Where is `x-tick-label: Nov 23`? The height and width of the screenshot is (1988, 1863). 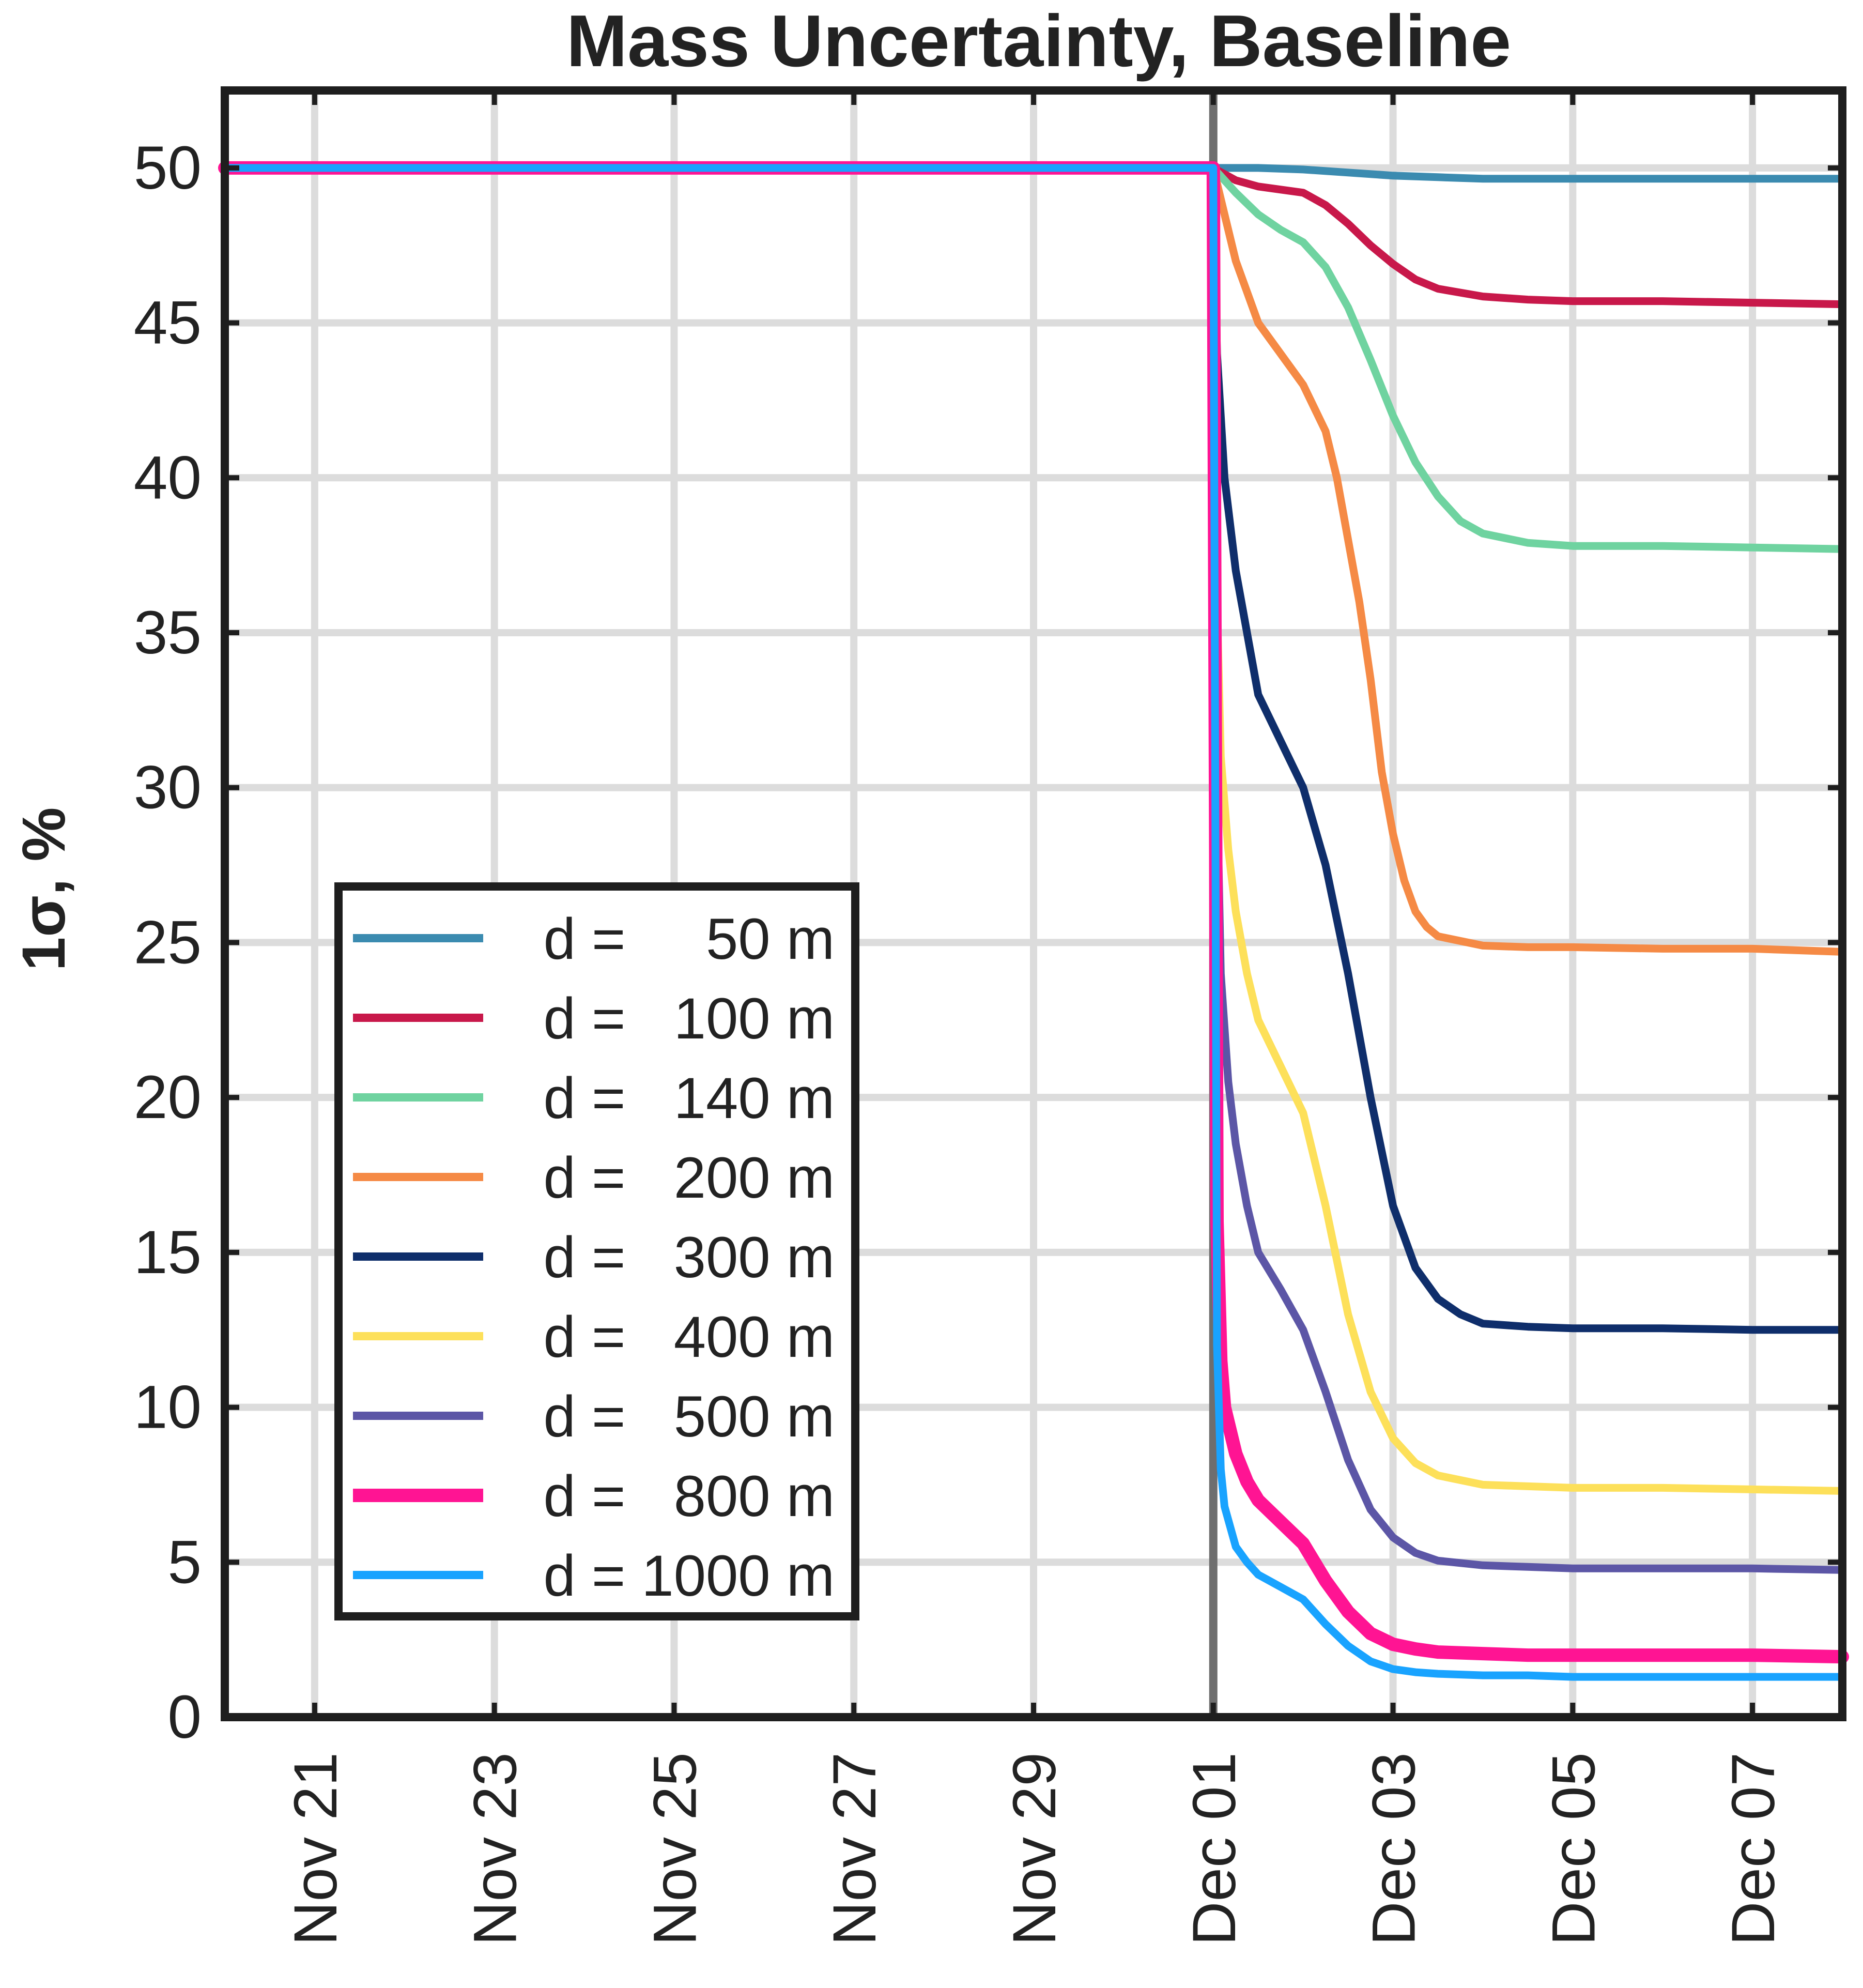
x-tick-label: Nov 23 is located at coordinates (495, 1849).